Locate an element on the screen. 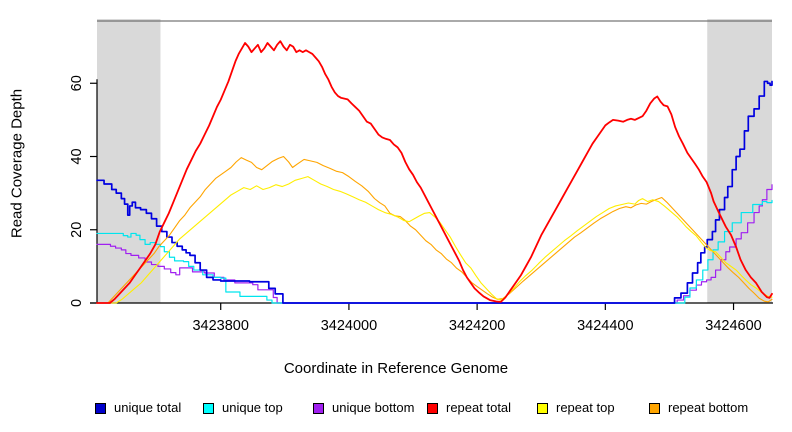  legend-swatch-repeat-top is located at coordinates (542, 408).